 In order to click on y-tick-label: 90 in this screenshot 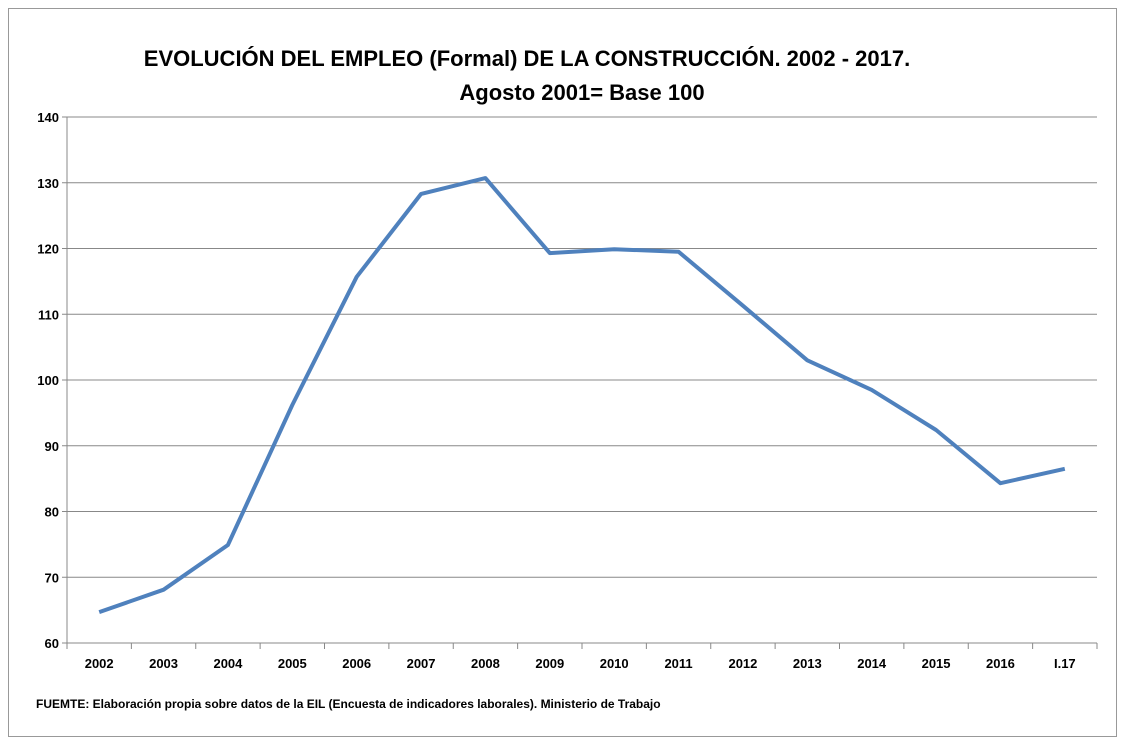, I will do `click(52, 446)`.